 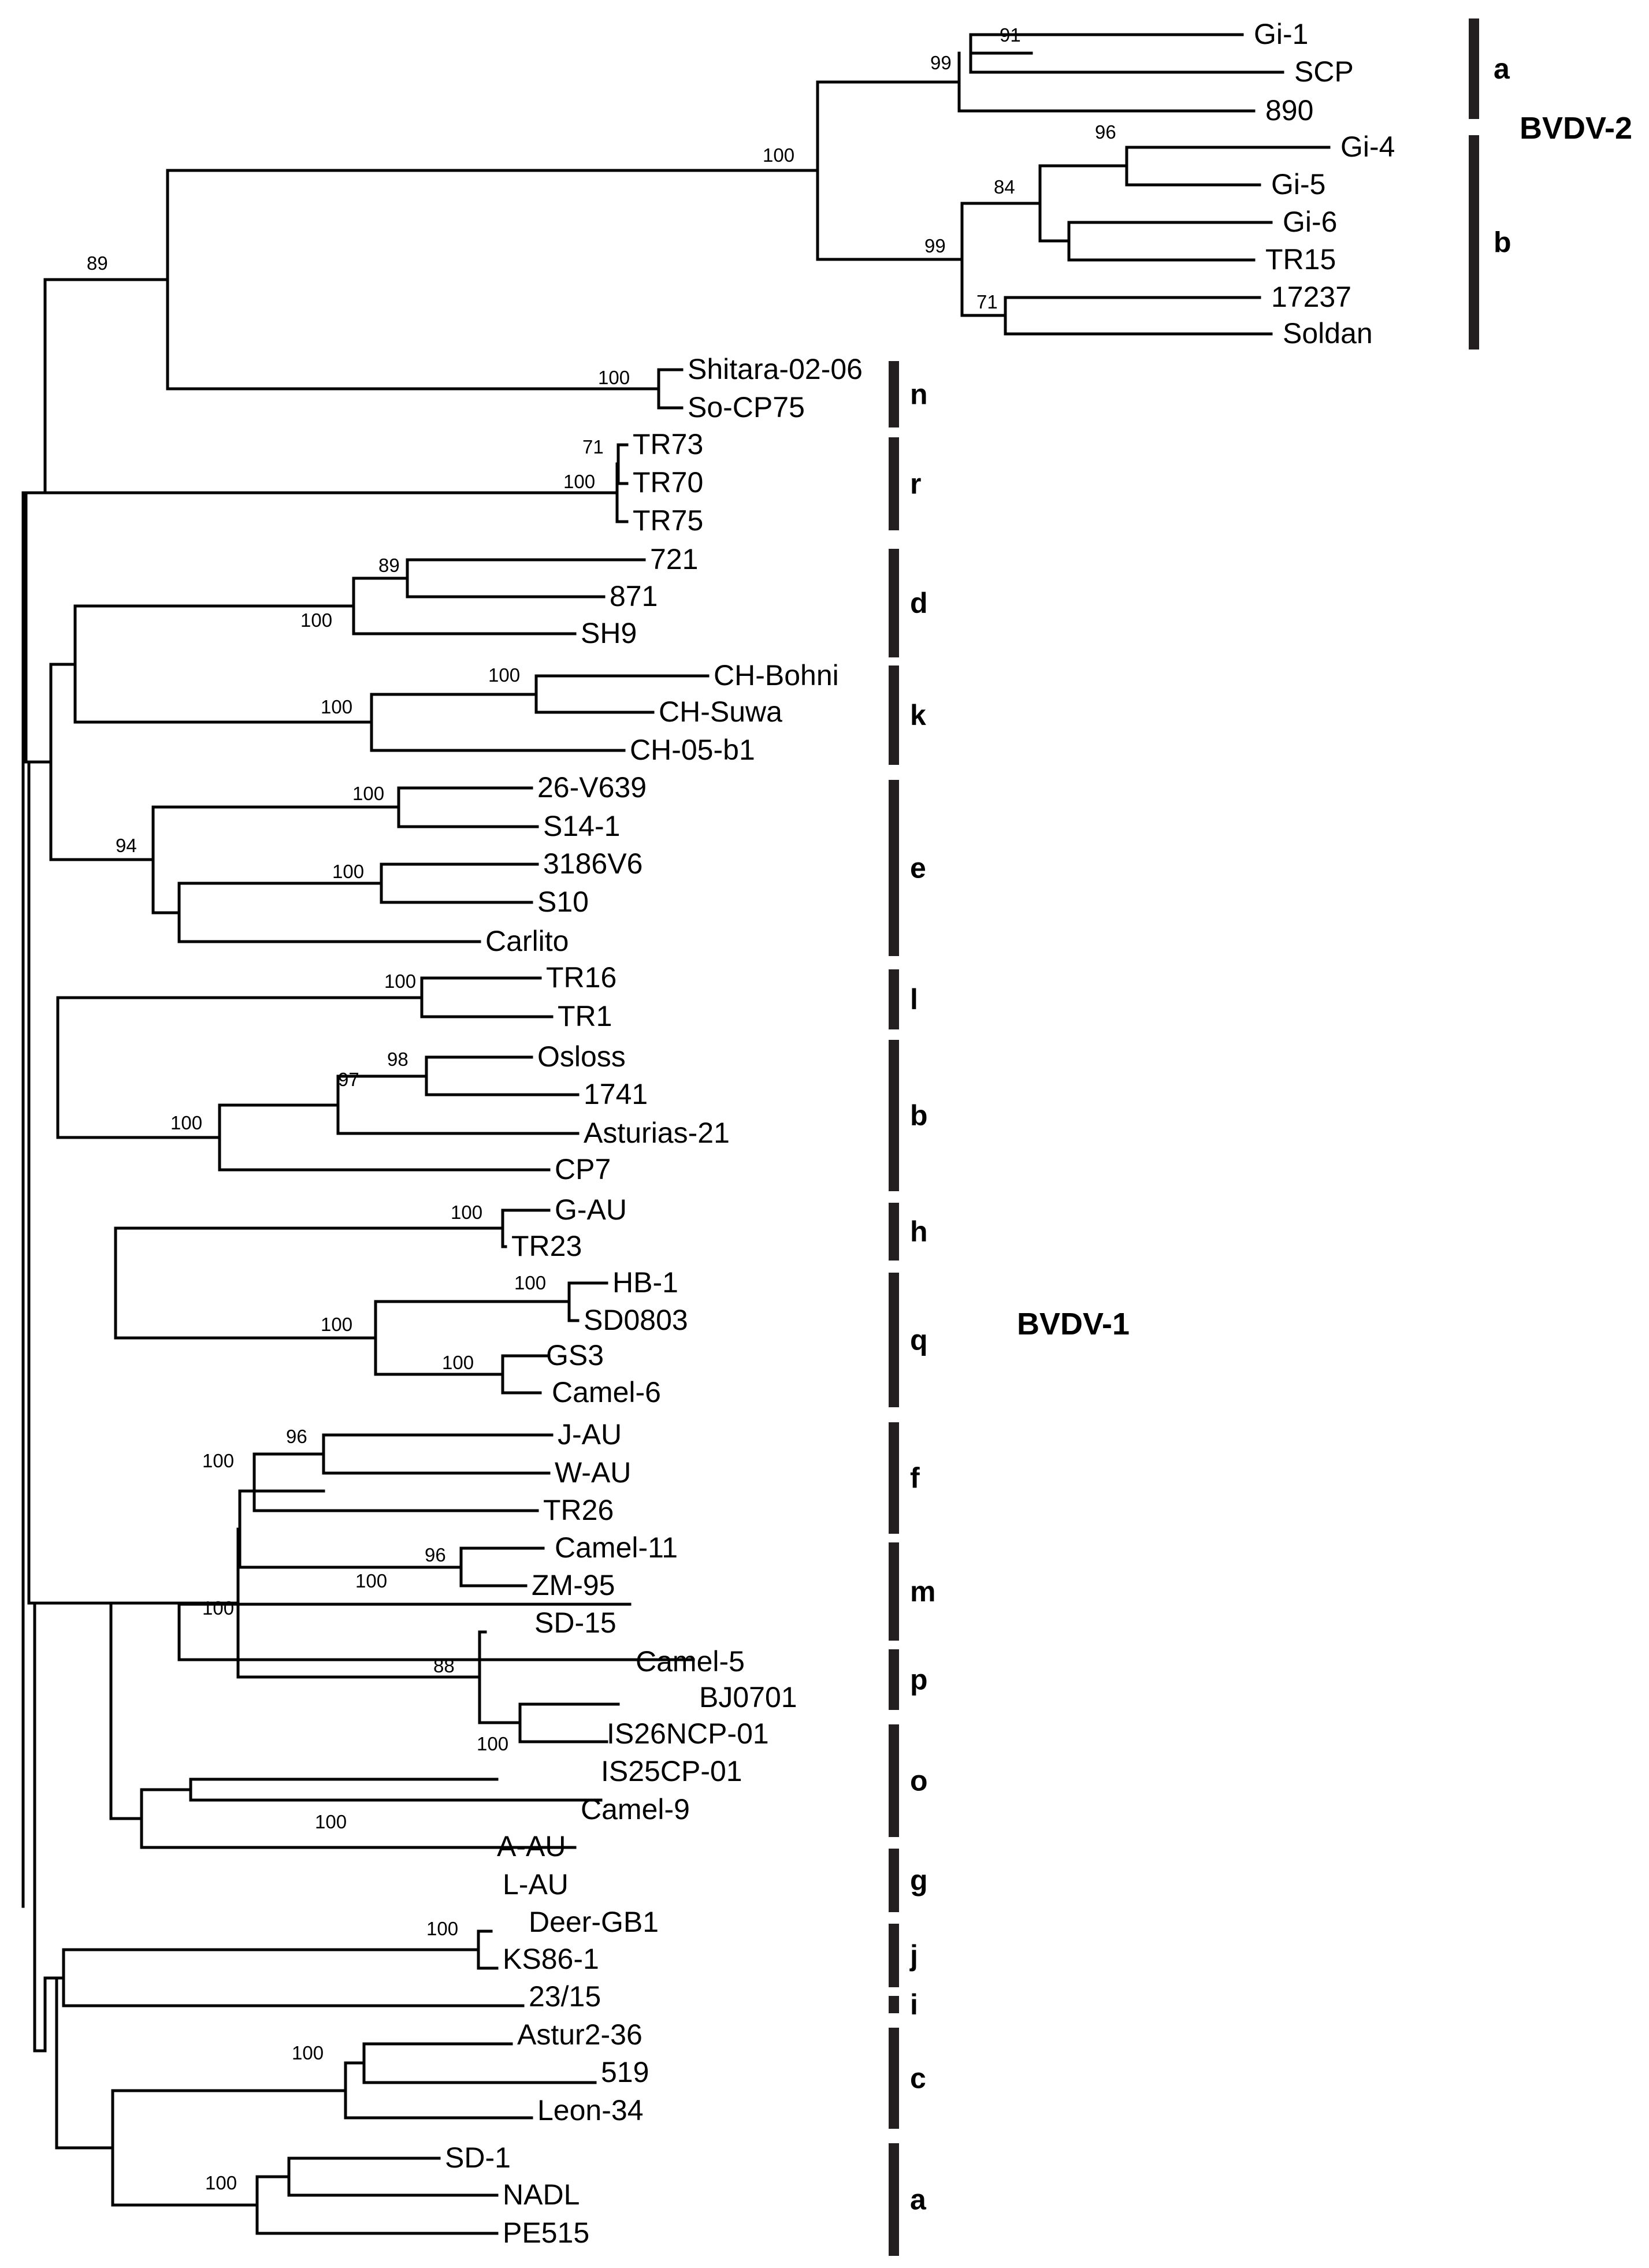 I want to click on leaf-label: S14-1, so click(x=582, y=826).